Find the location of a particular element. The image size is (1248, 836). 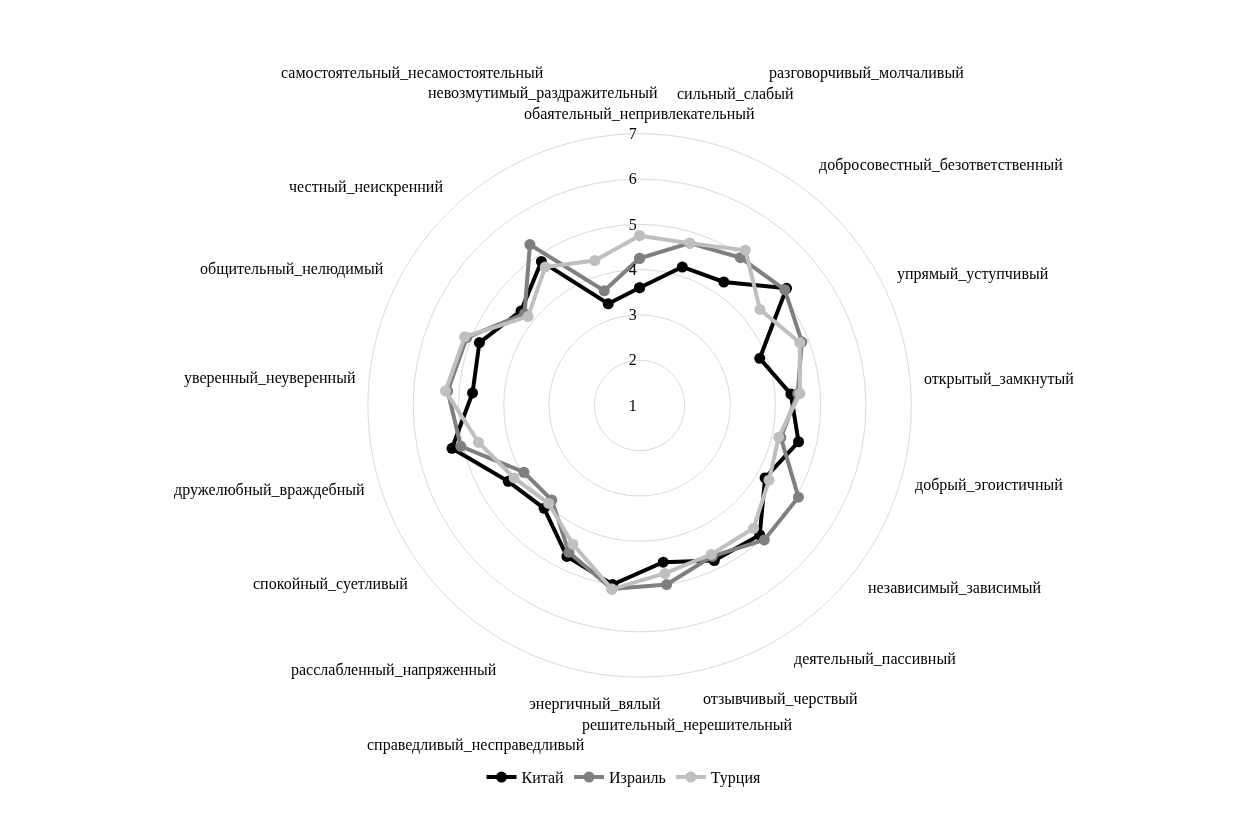

legend-label: Турция is located at coordinates (735, 778).